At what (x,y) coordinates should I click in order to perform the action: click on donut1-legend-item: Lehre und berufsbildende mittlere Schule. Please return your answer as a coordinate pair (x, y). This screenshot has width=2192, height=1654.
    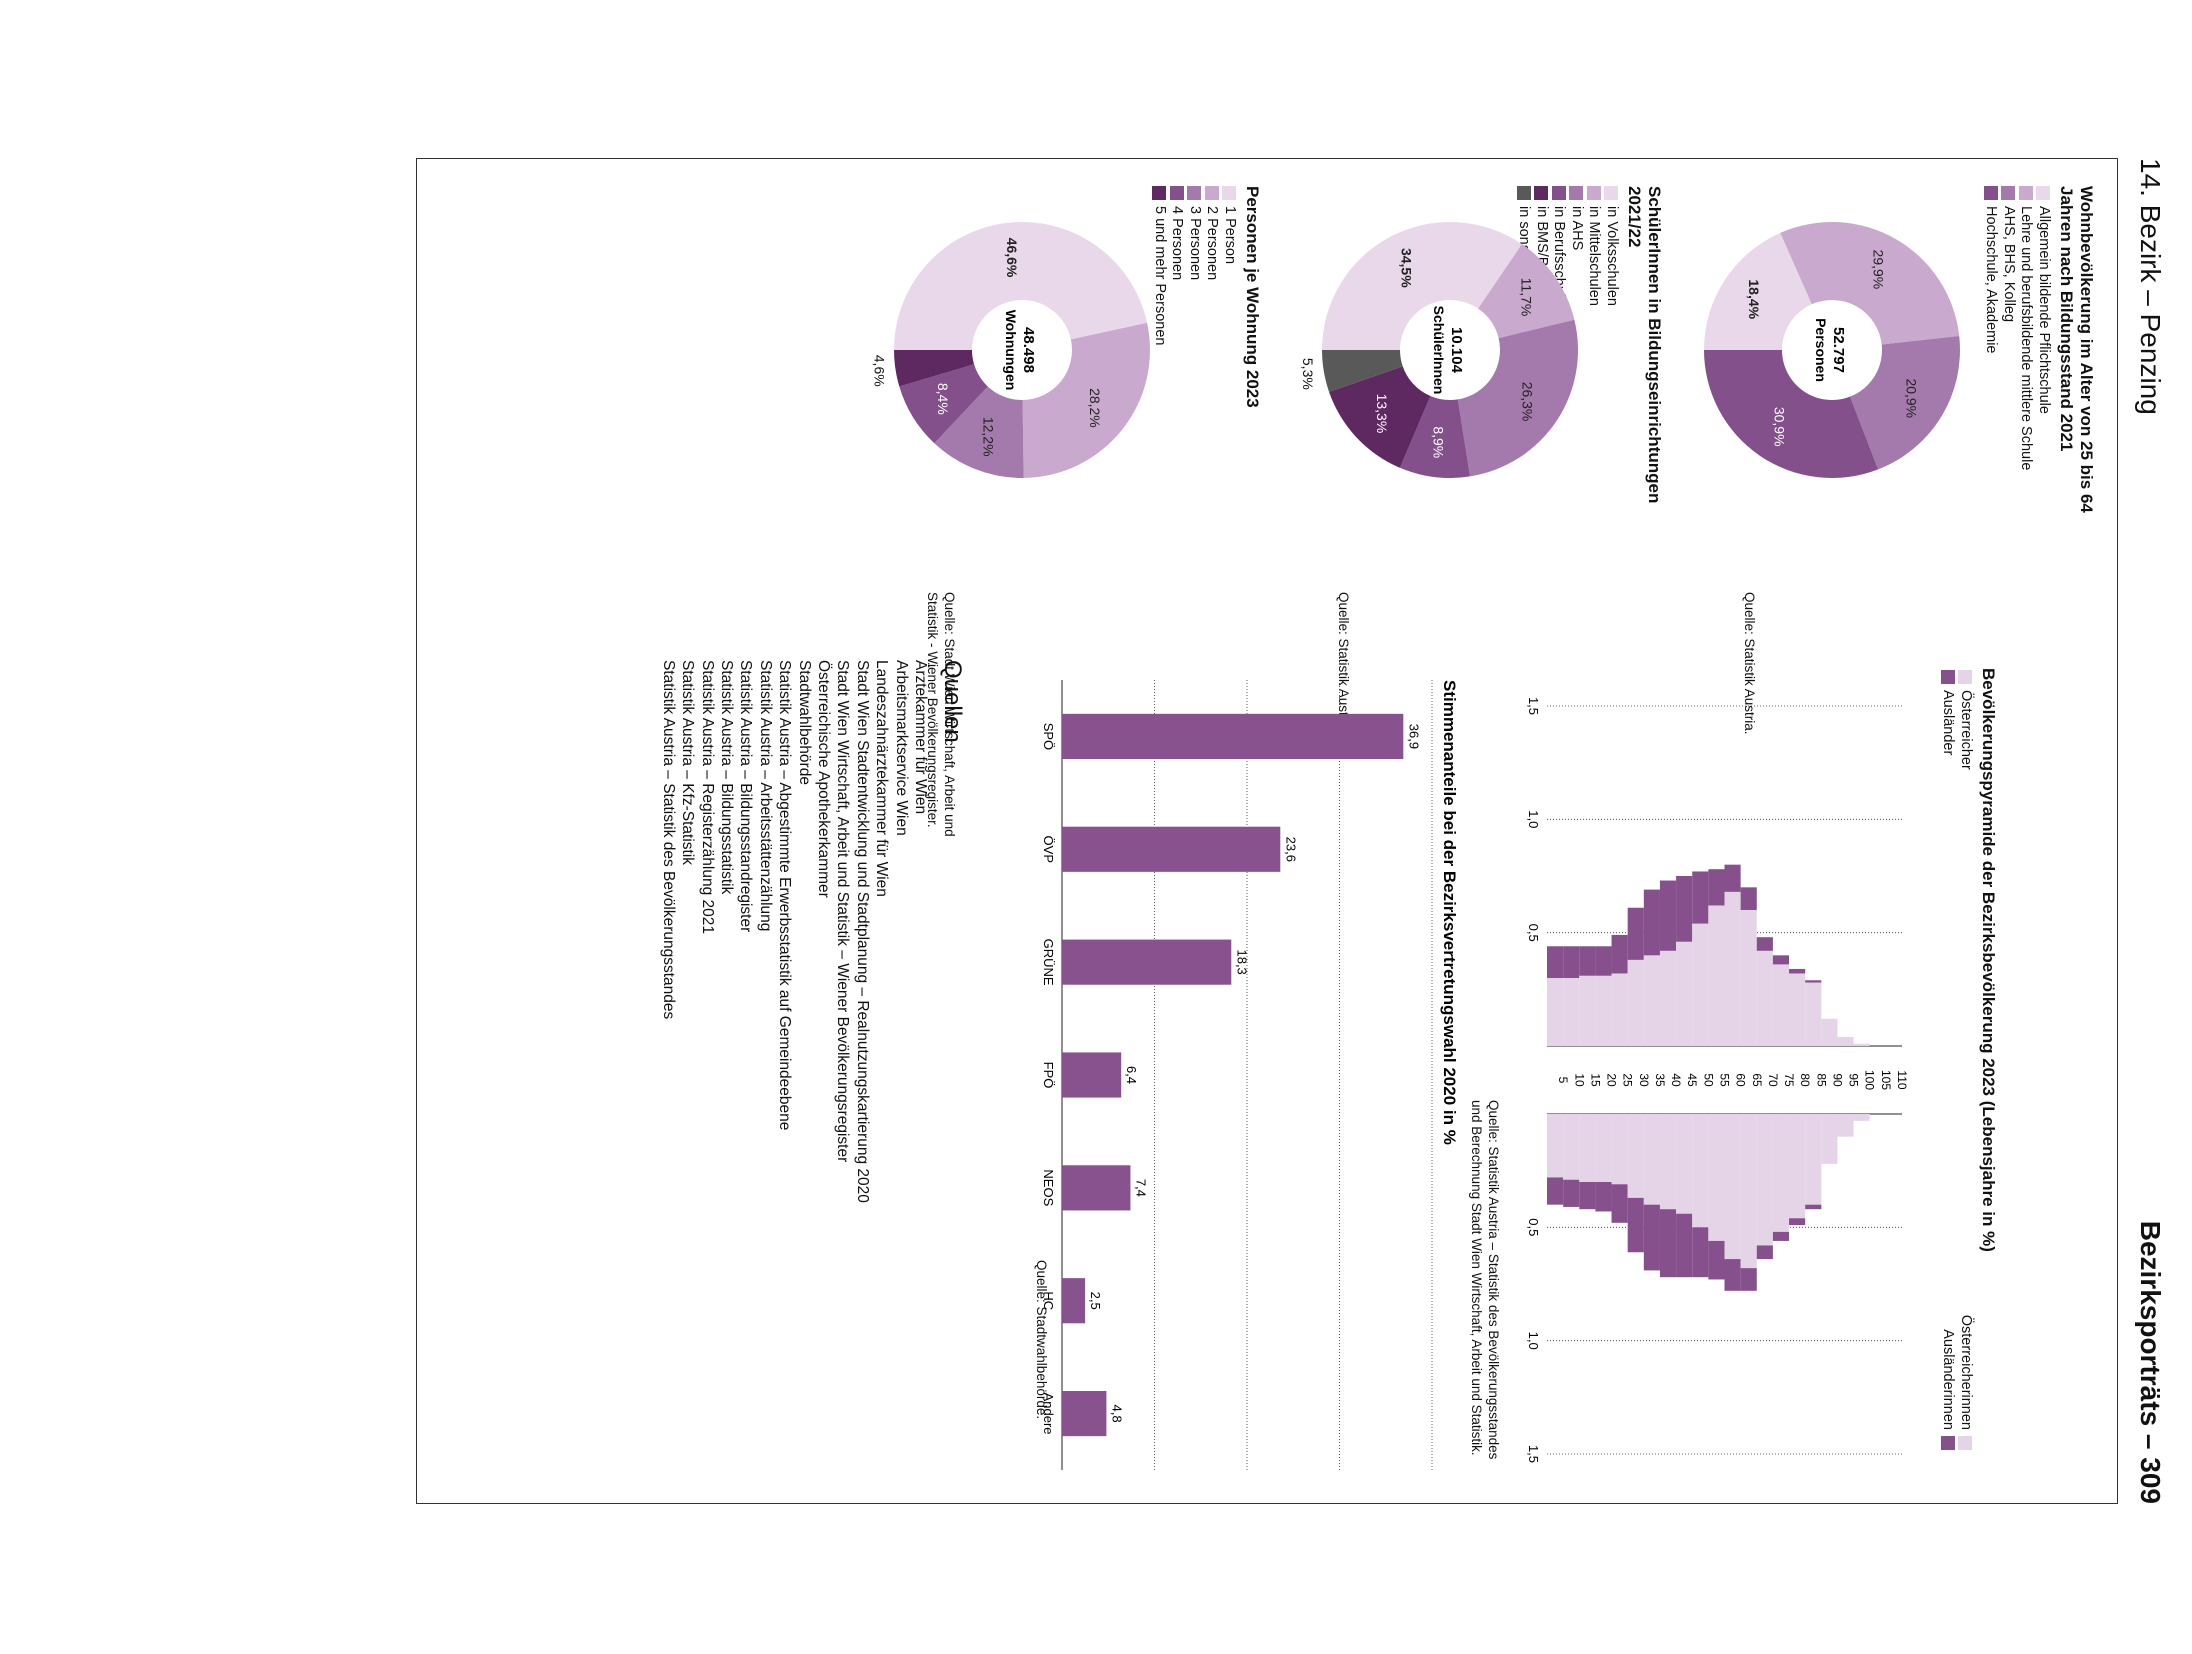
    Looking at the image, I should click on (2026, 356).